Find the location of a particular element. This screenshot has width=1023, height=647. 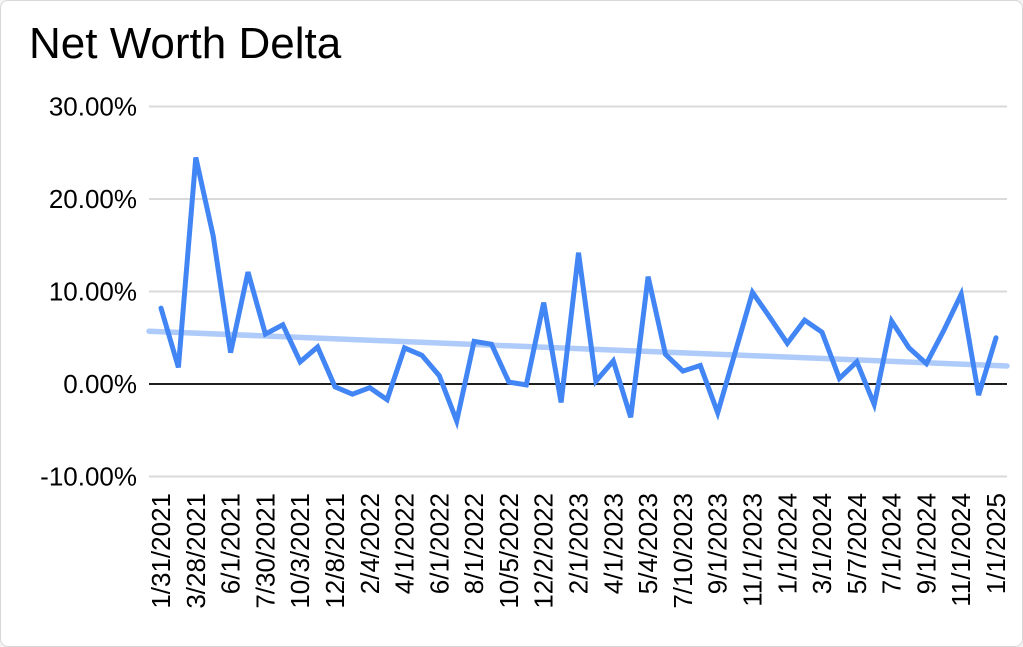

x-tick-label: 1/1/2025 is located at coordinates (996, 543).